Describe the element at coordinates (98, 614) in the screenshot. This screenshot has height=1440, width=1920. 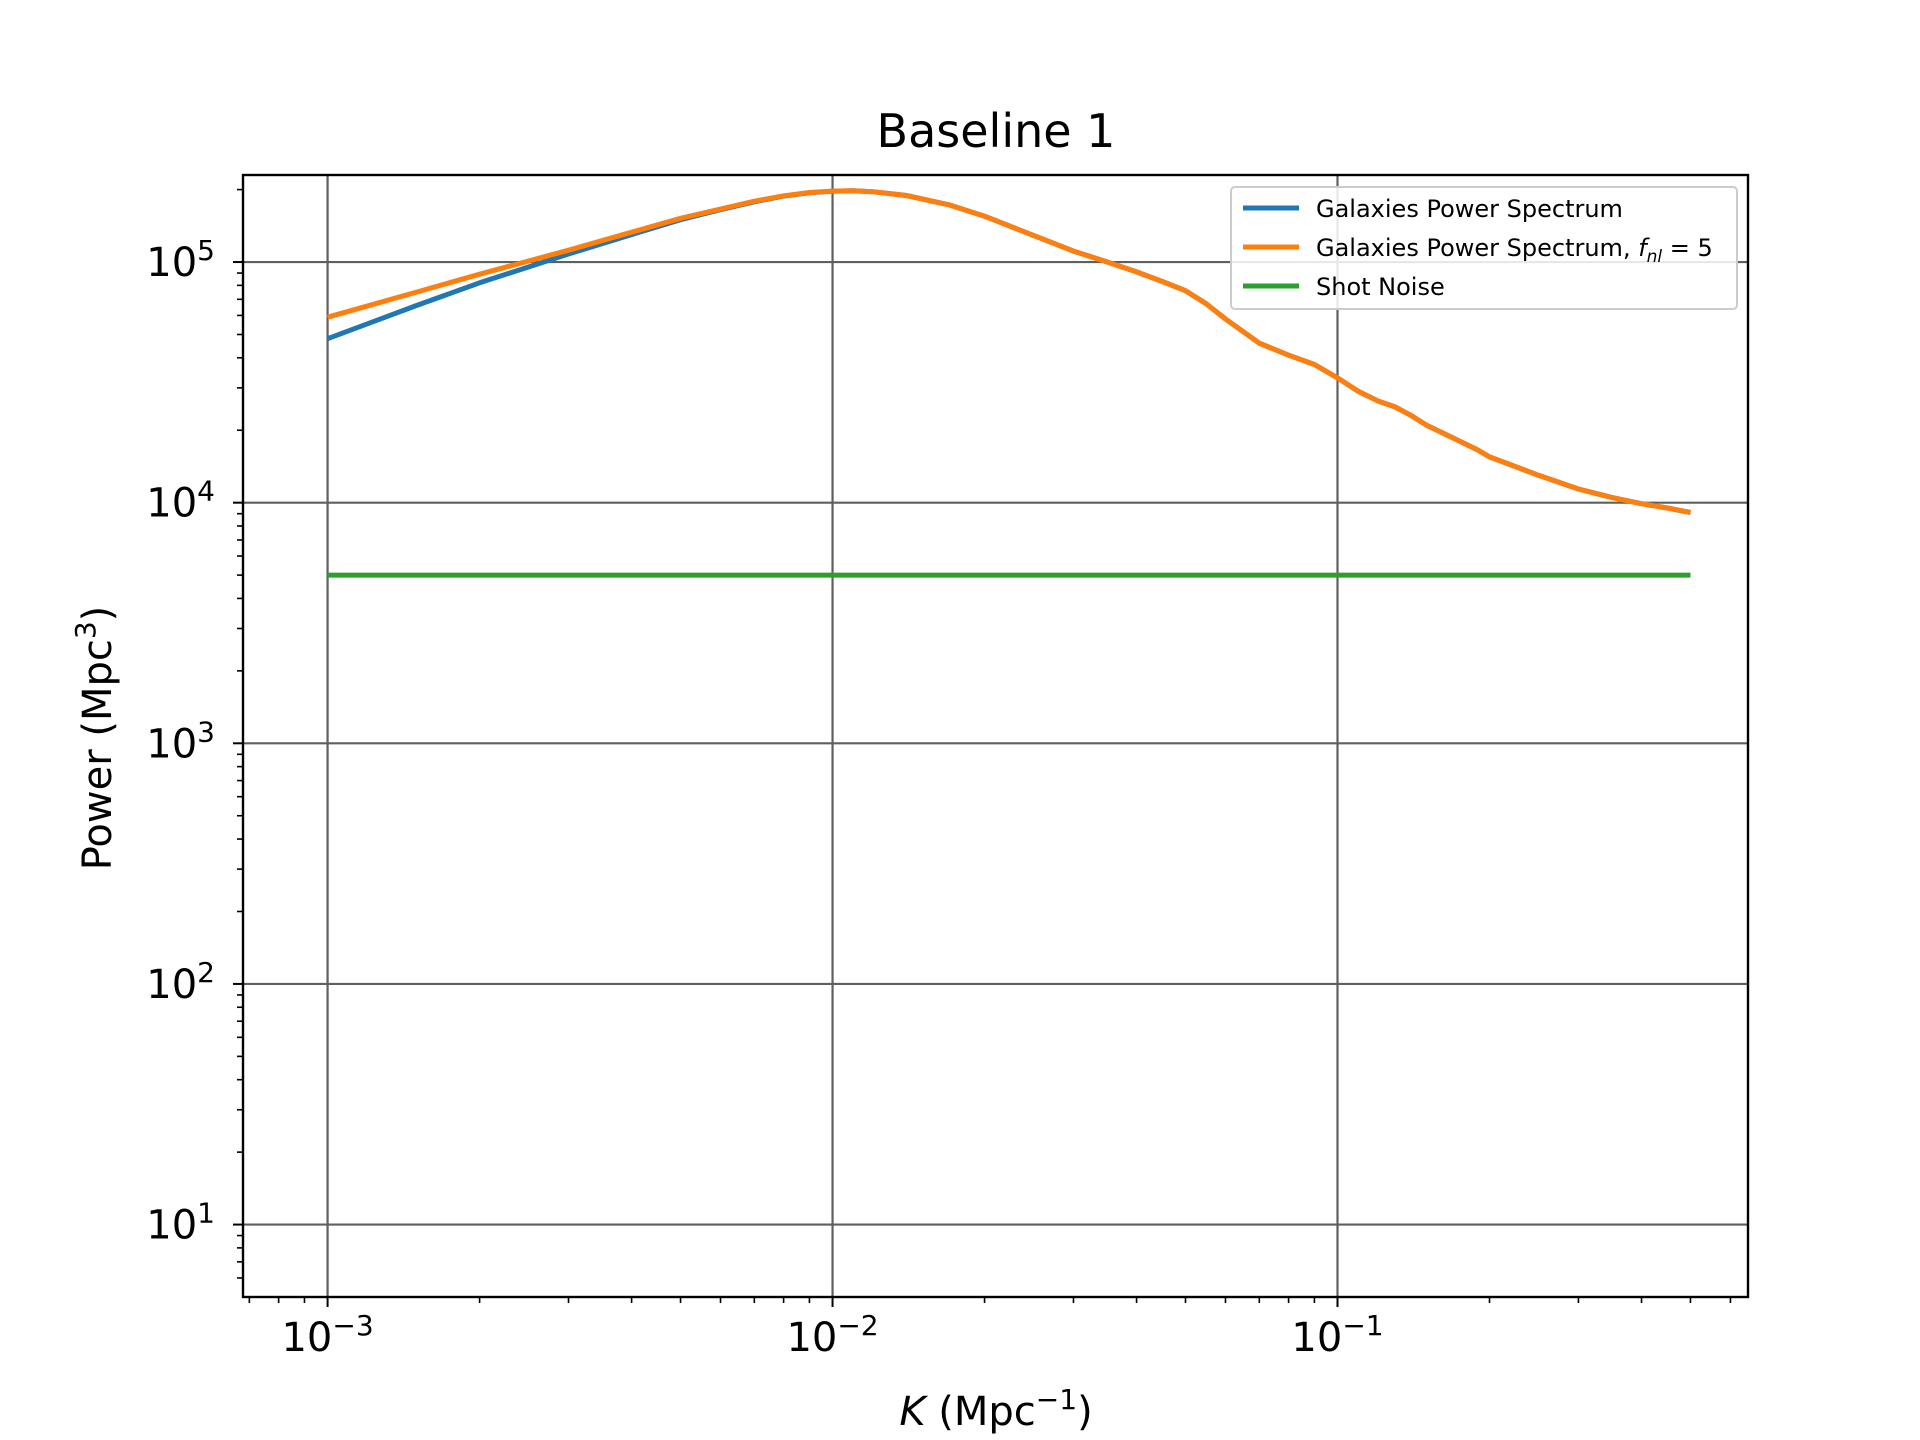
I see `y-axis-label-close: )` at that location.